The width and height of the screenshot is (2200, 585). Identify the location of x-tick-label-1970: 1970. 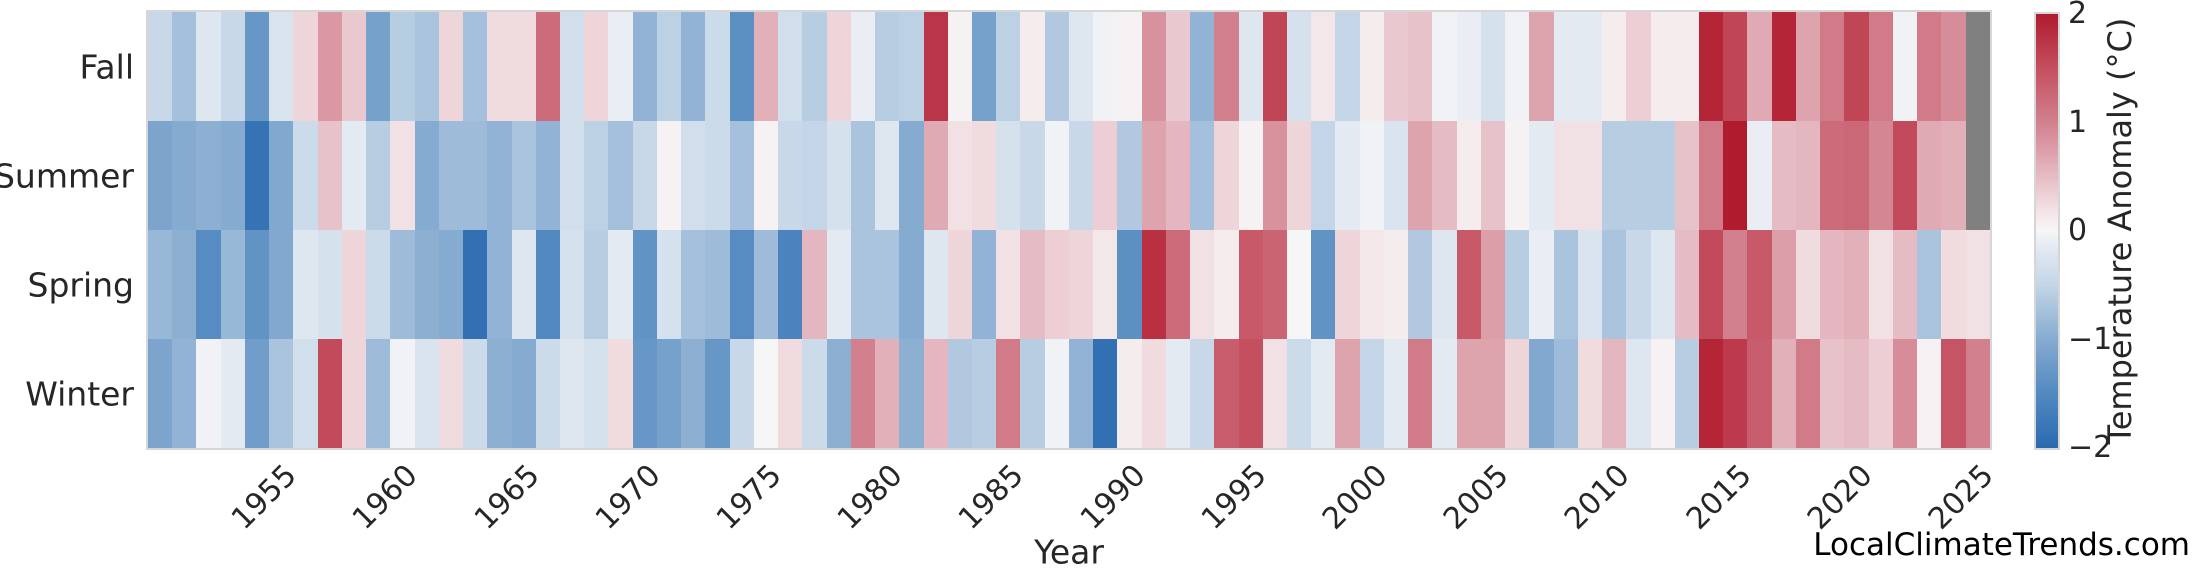
(628, 497).